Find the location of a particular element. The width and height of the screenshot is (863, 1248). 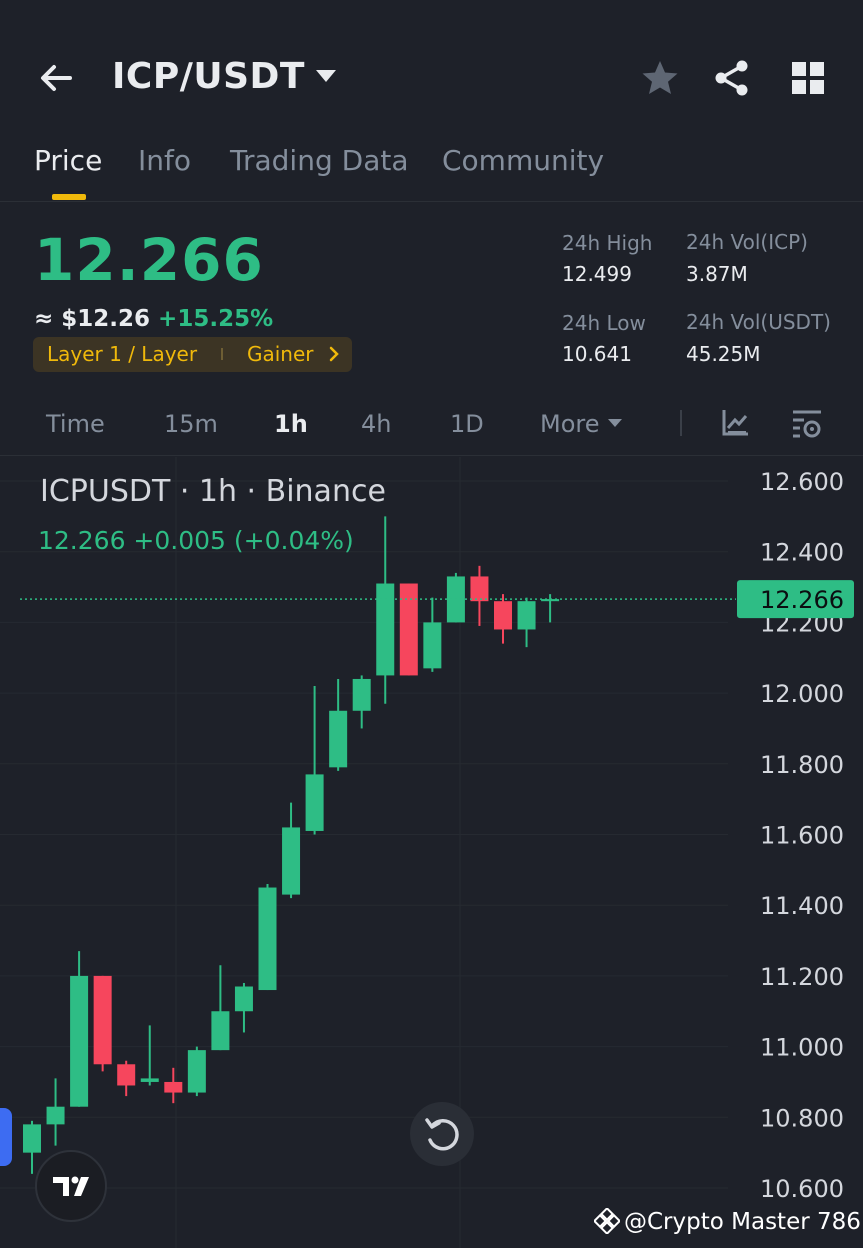

y-tick-label: 11.200 is located at coordinates (802, 977).